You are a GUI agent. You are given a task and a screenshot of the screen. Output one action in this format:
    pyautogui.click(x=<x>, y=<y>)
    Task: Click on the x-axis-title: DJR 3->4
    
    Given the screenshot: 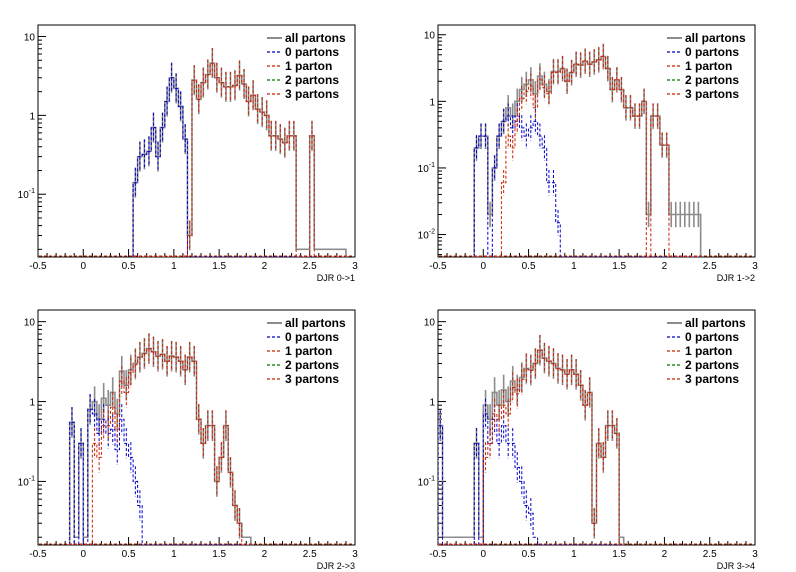 What is the action you would take?
    pyautogui.click(x=736, y=566)
    